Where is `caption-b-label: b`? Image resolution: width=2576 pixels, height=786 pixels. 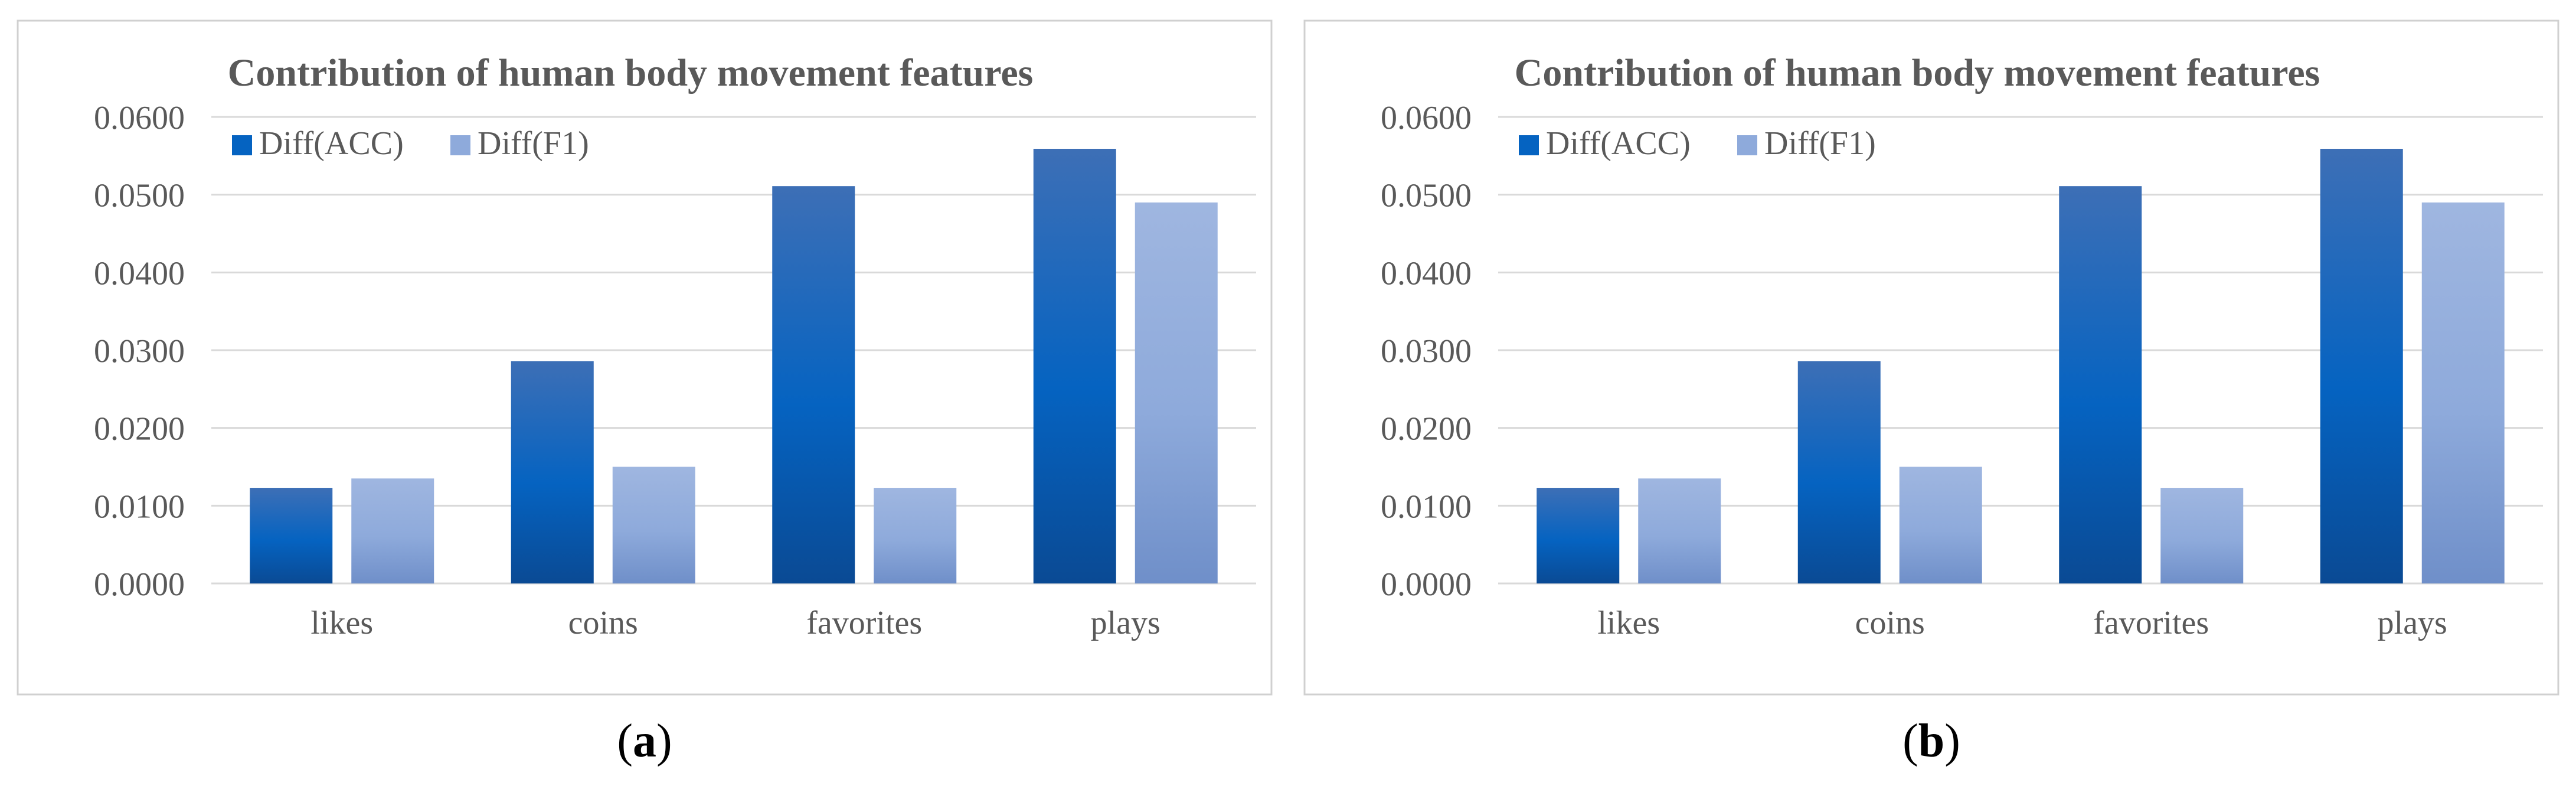 caption-b-label: b is located at coordinates (1931, 741).